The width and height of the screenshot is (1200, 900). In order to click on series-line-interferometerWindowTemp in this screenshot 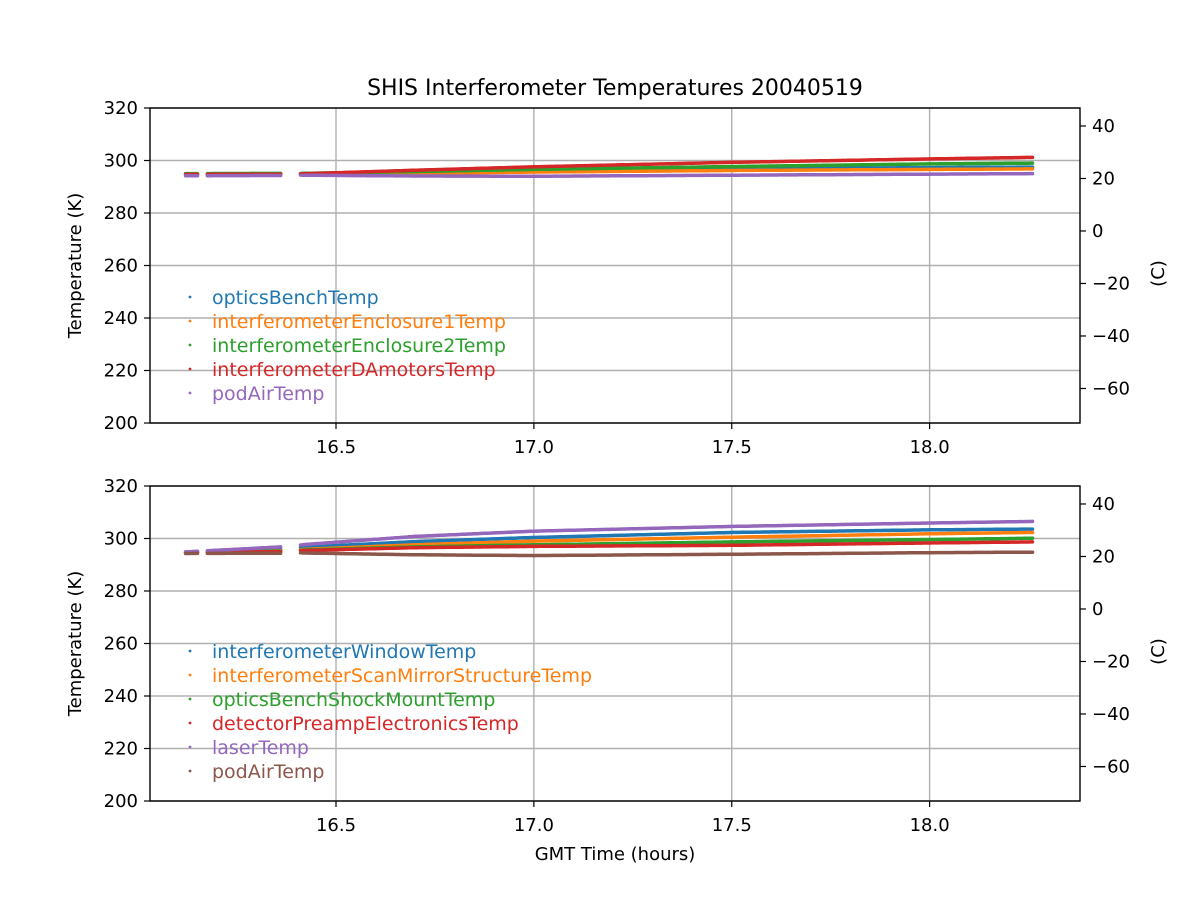, I will do `click(667, 538)`.